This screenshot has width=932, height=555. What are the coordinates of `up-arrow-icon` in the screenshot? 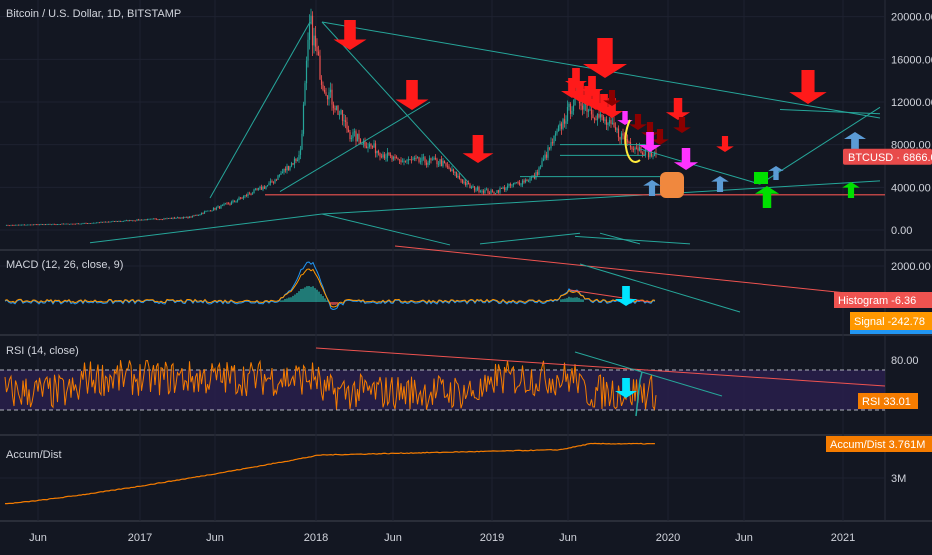 It's located at (652, 188).